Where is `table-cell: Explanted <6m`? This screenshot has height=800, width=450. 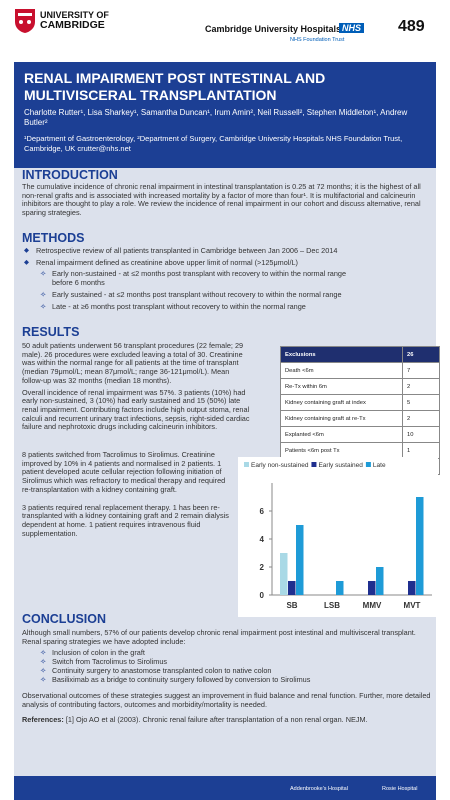 table-cell: Explanted <6m is located at coordinates (341, 434).